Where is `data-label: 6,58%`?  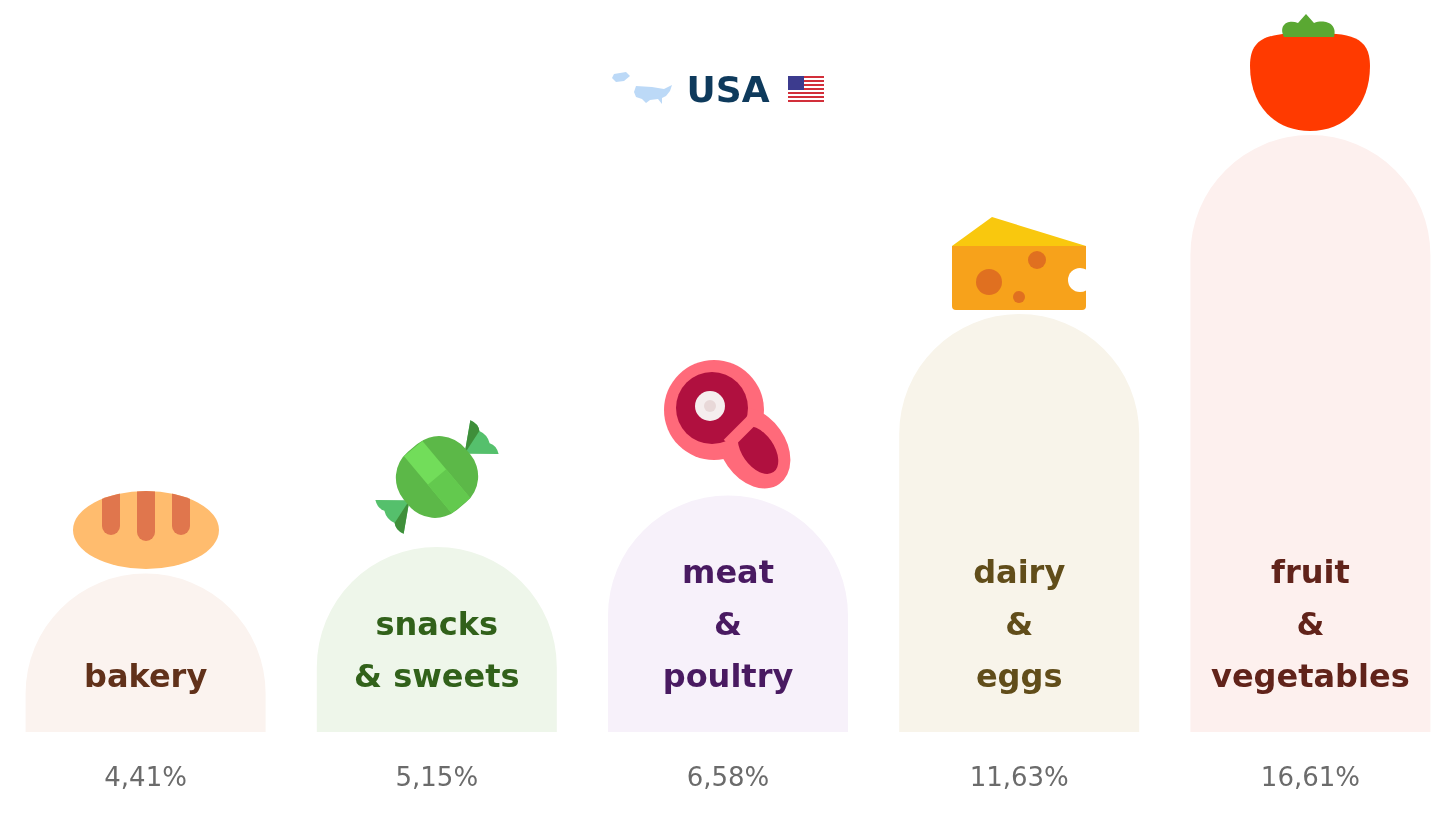 data-label: 6,58% is located at coordinates (728, 777).